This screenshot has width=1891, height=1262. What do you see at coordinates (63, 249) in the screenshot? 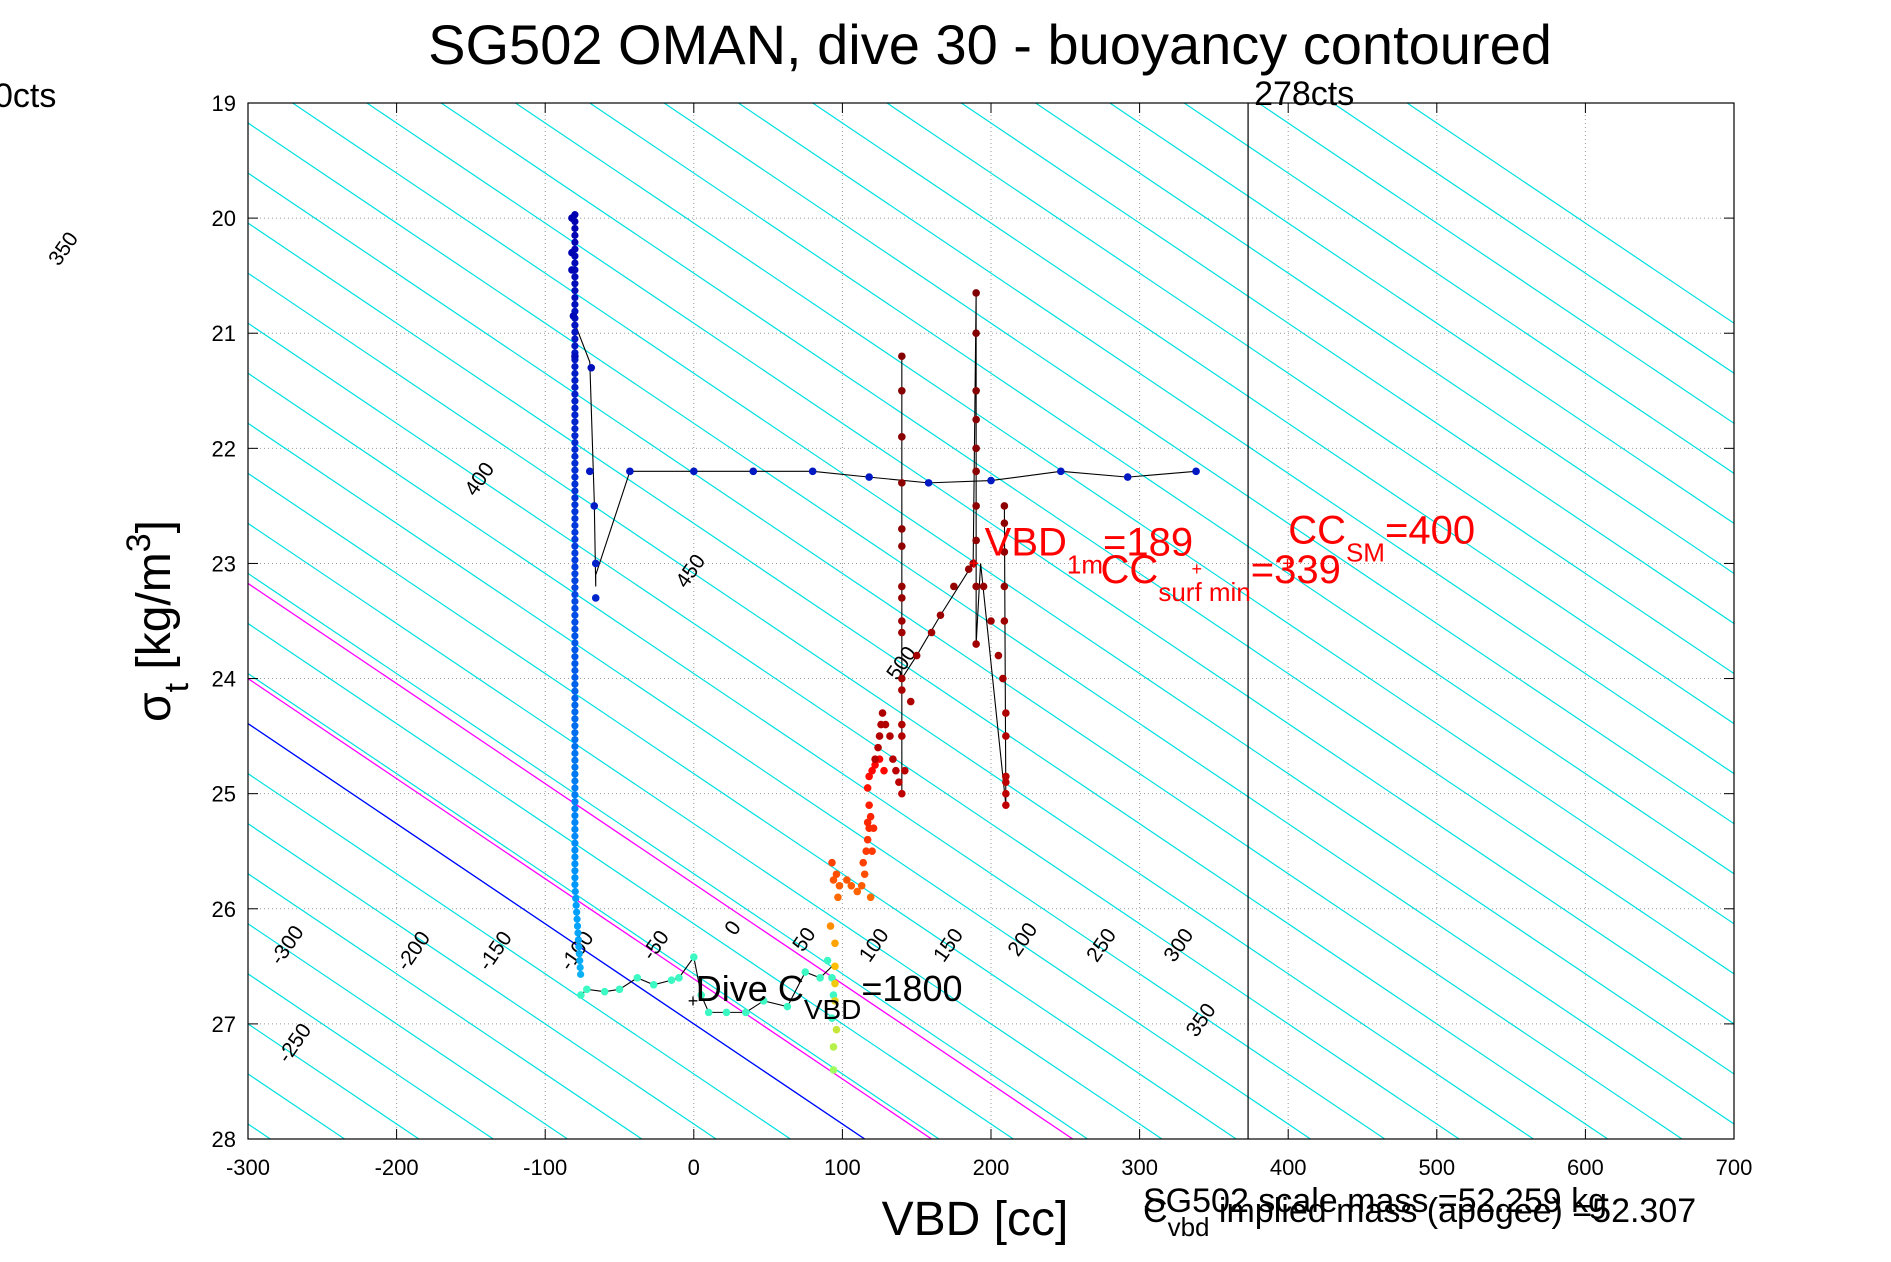
I see `contour-label: 350` at bounding box center [63, 249].